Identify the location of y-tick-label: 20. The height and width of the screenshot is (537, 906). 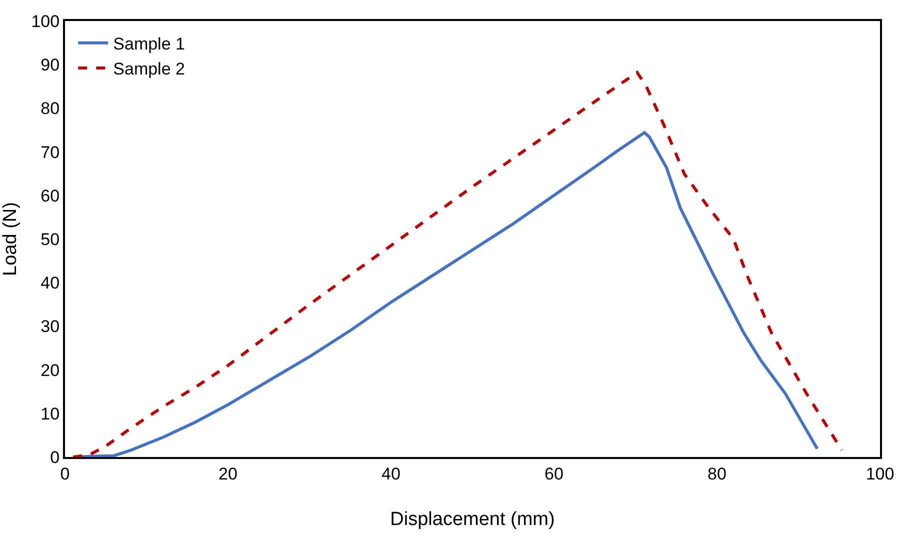
(50, 370).